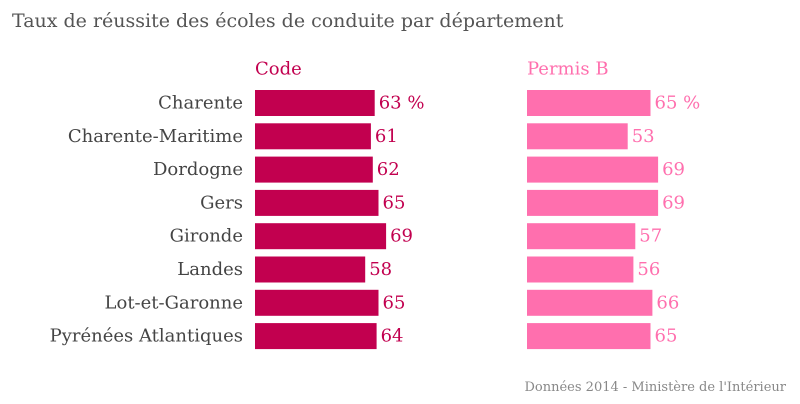 This screenshot has height=404, width=800. What do you see at coordinates (643, 136) in the screenshot?
I see `data-label: 53` at bounding box center [643, 136].